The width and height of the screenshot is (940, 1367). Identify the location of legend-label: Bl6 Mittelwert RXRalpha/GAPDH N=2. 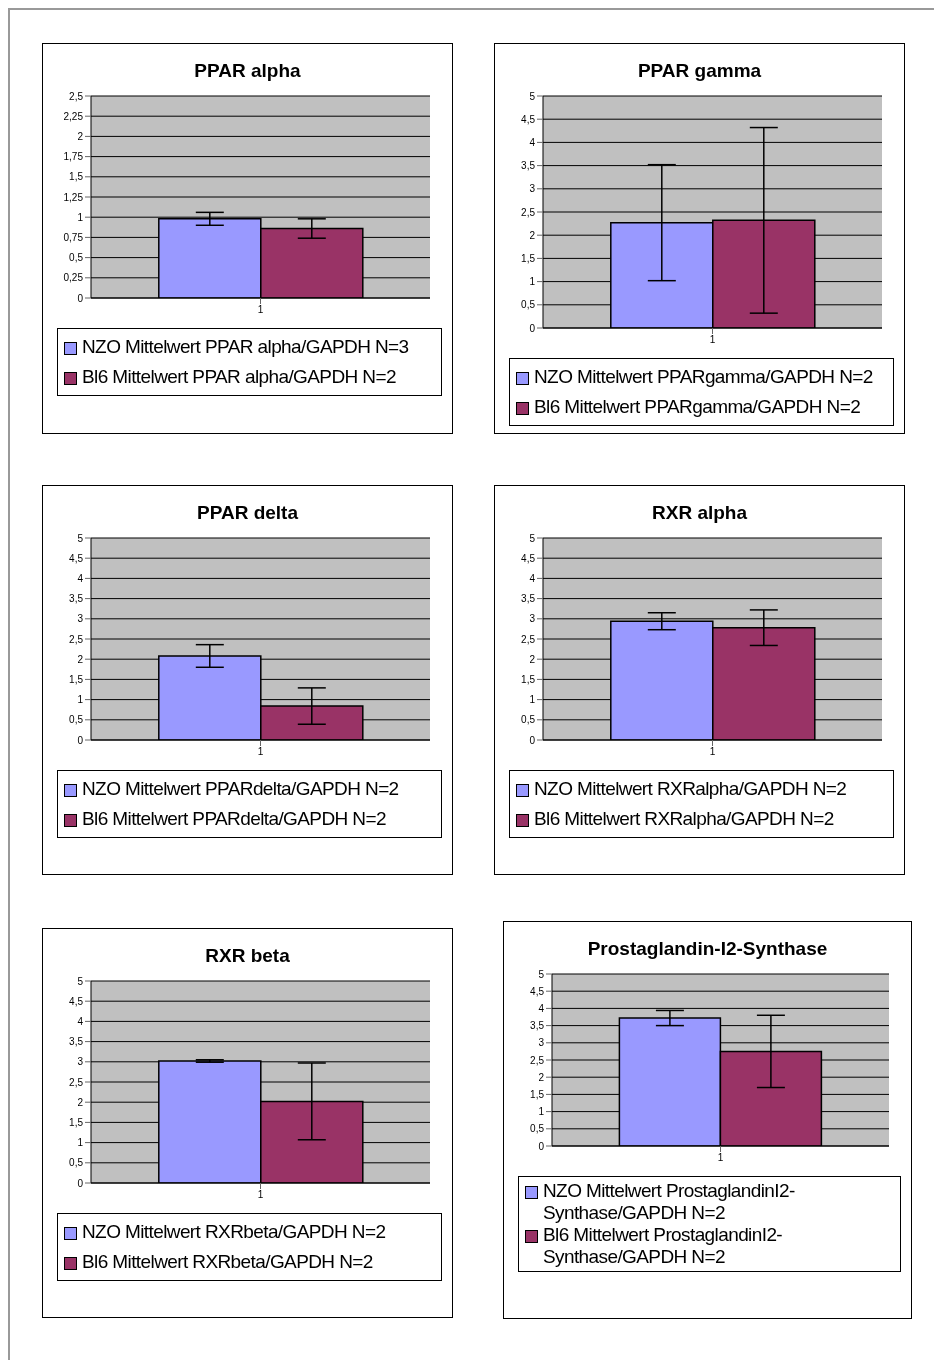
(684, 819).